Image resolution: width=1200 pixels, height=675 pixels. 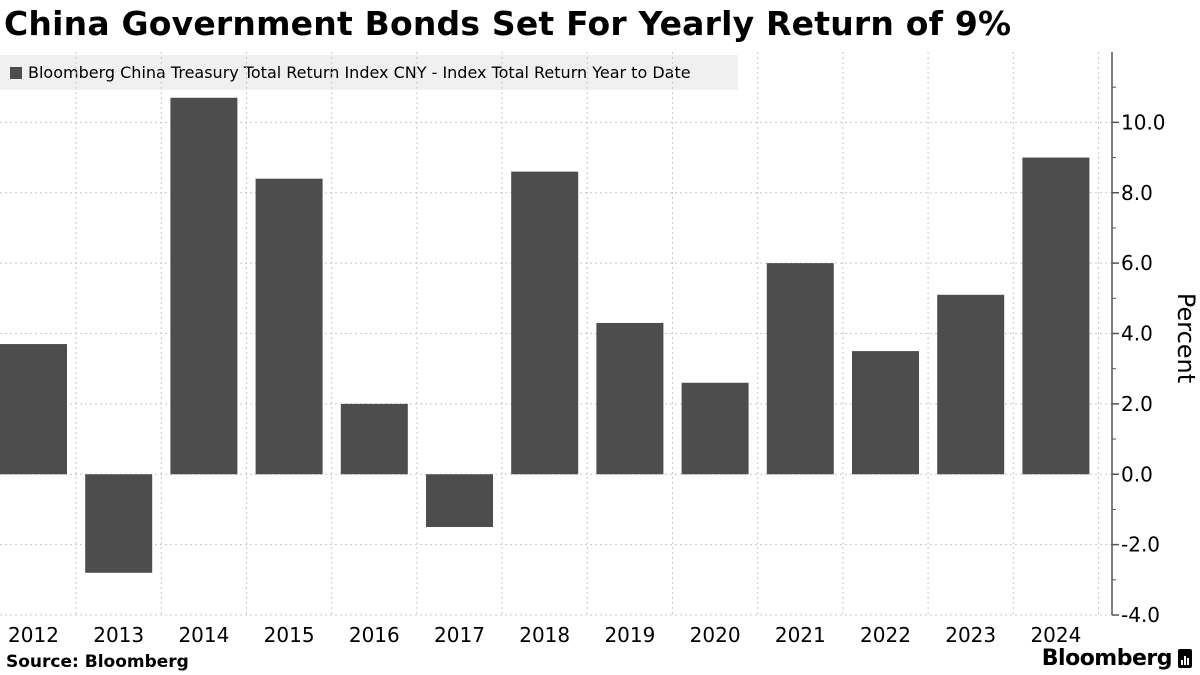 What do you see at coordinates (800, 369) in the screenshot?
I see `bar-2021` at bounding box center [800, 369].